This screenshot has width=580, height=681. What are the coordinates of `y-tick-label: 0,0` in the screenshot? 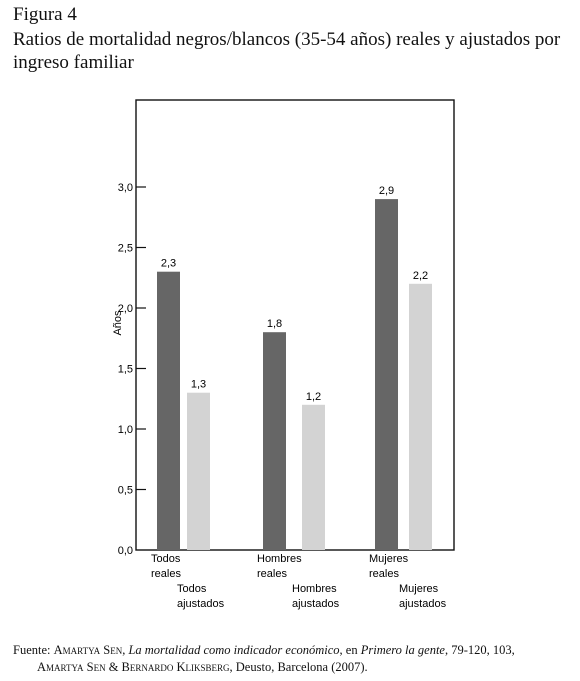 It's located at (125, 551).